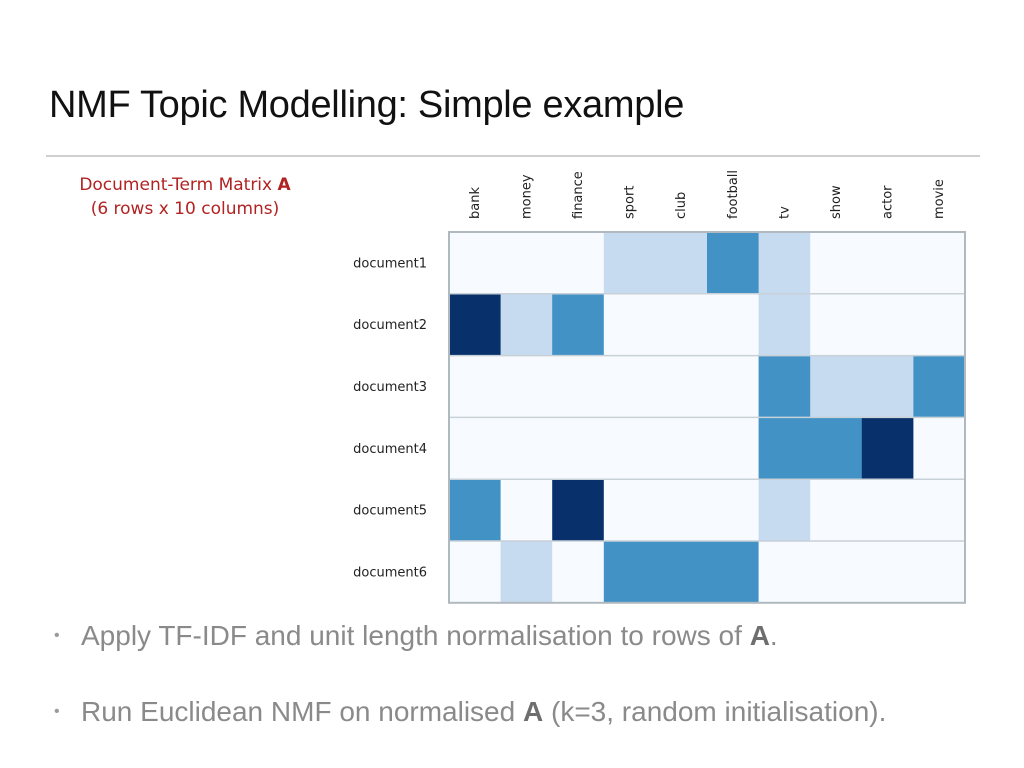 Image resolution: width=1024 pixels, height=768 pixels. I want to click on heatmap-cell-document5-club, so click(681, 510).